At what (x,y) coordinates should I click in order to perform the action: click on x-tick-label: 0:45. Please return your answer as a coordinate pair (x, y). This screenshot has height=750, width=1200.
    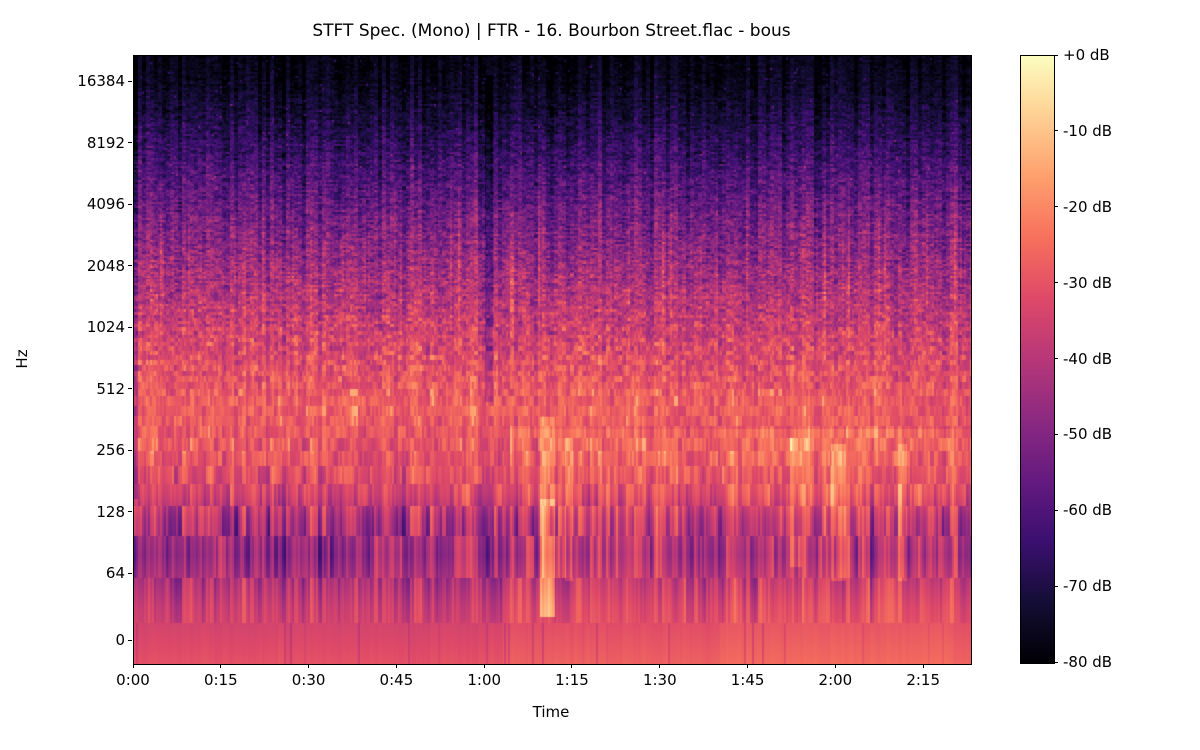
    Looking at the image, I should click on (396, 680).